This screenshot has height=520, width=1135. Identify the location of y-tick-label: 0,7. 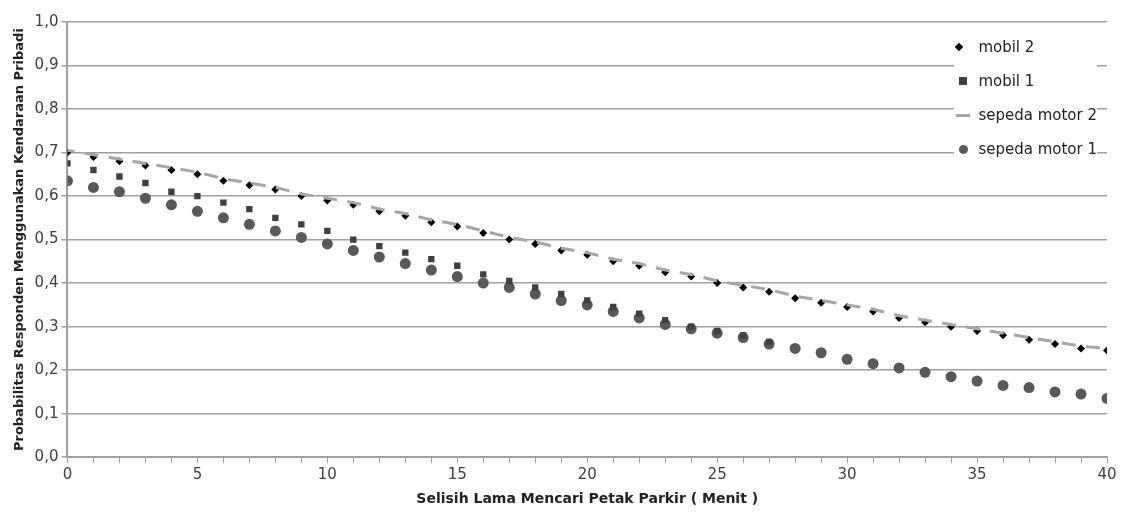
(46, 151).